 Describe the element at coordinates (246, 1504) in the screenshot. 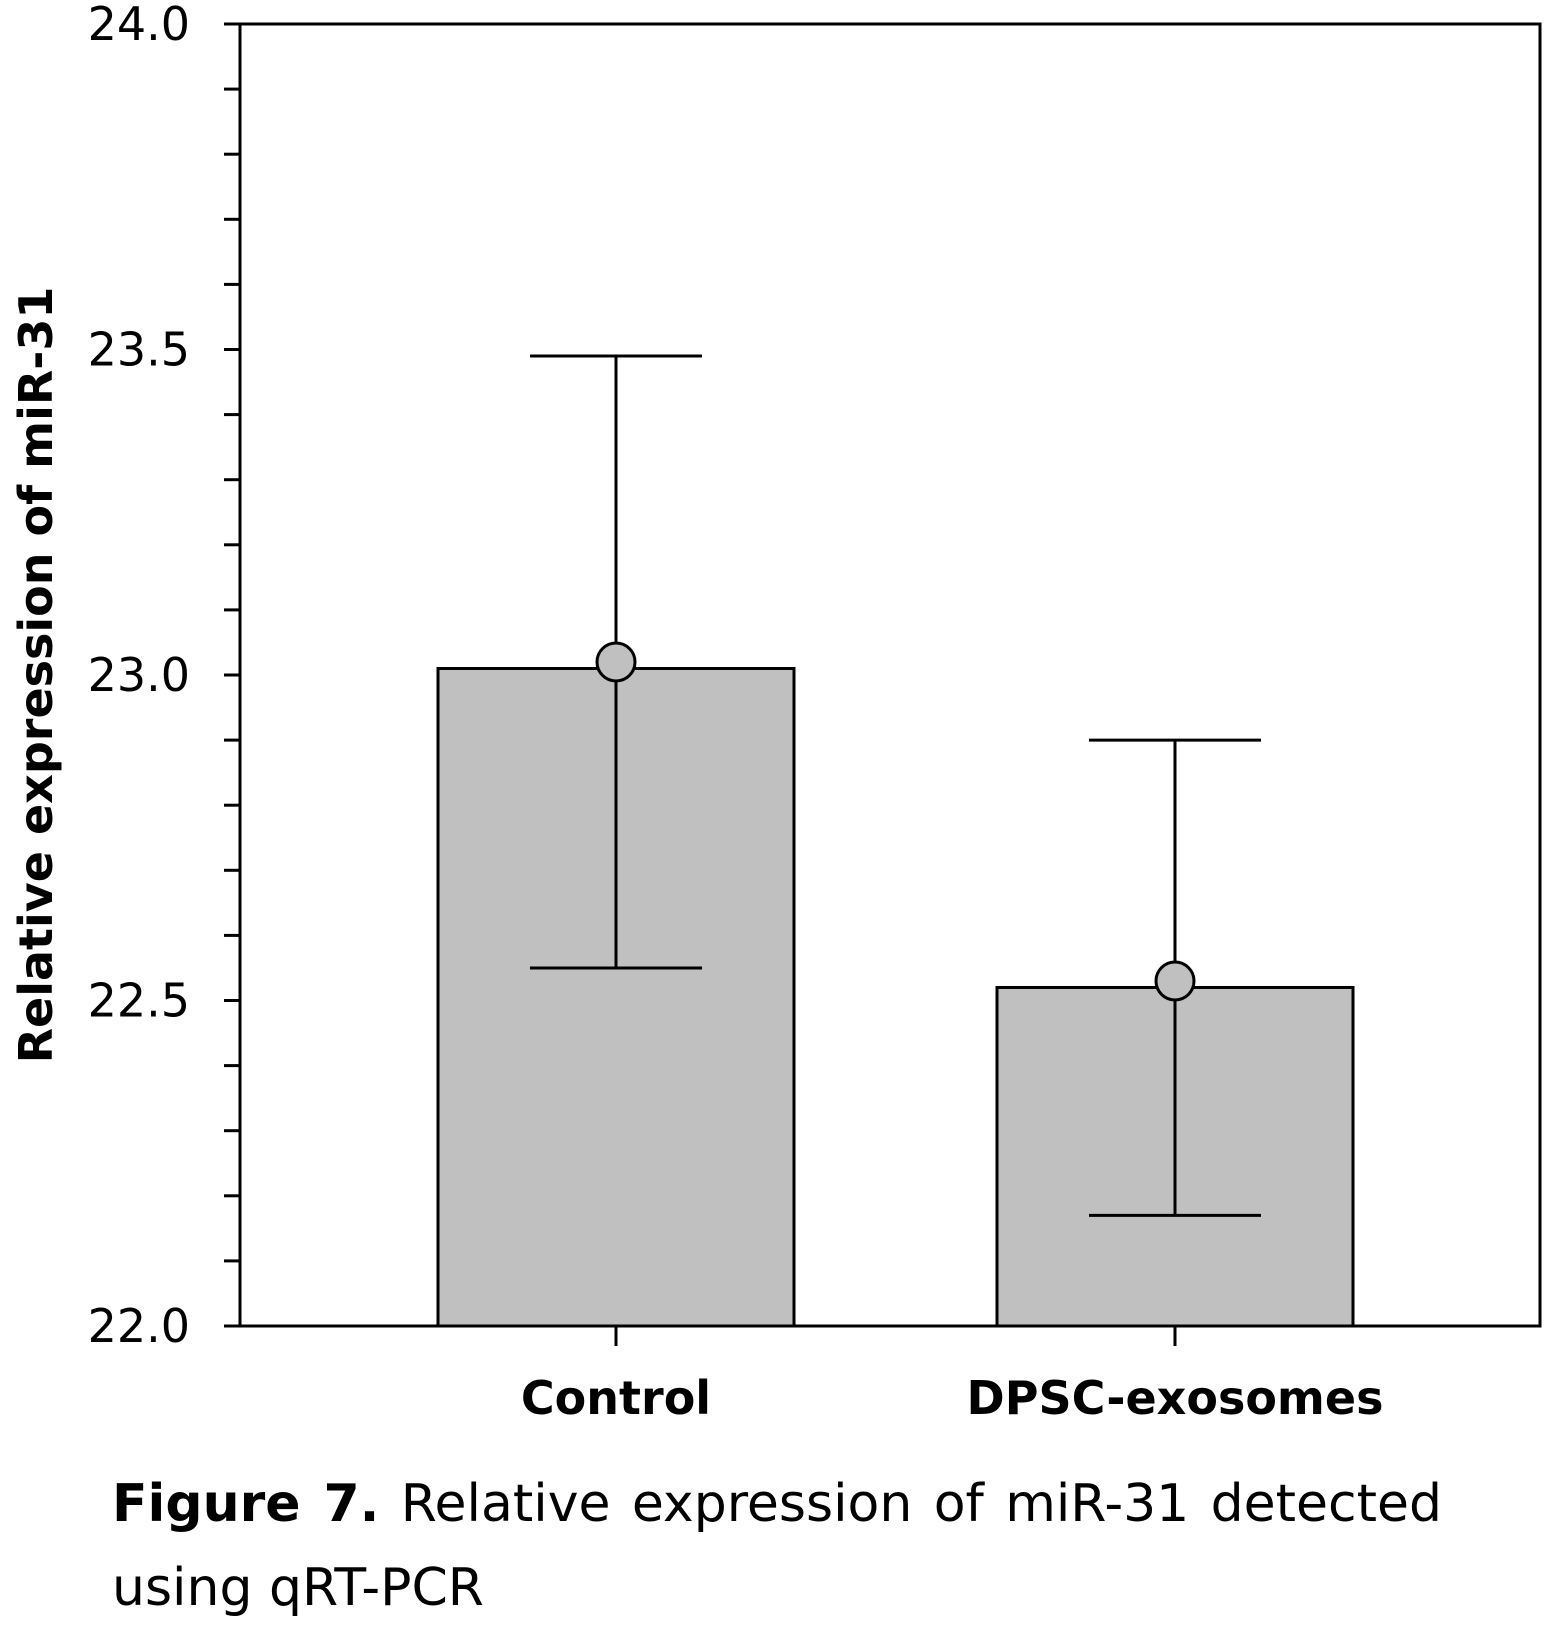

I see `figure-label: Figure 7.` at that location.